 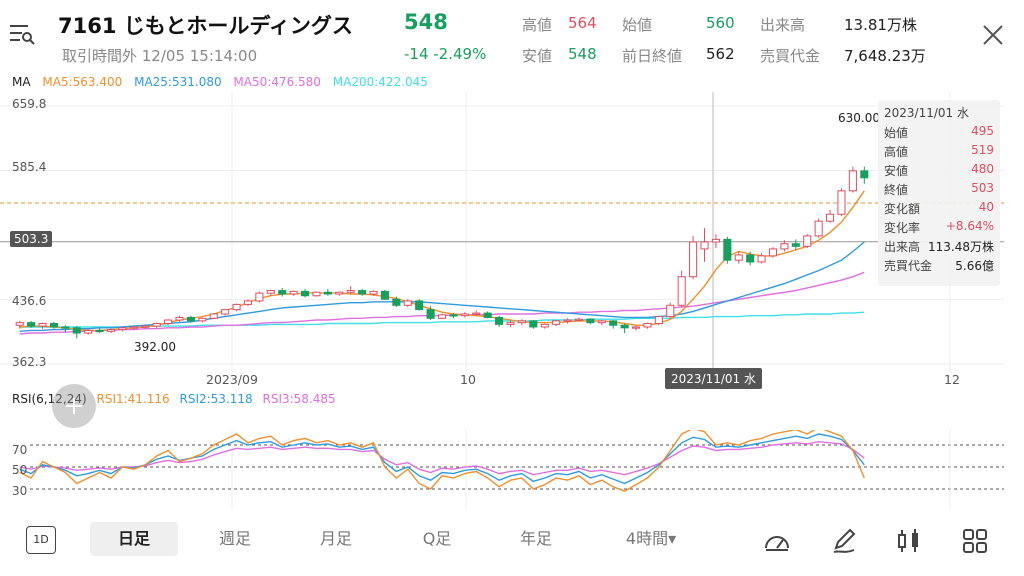 I want to click on ma-legend-title: MA, so click(x=21, y=82).